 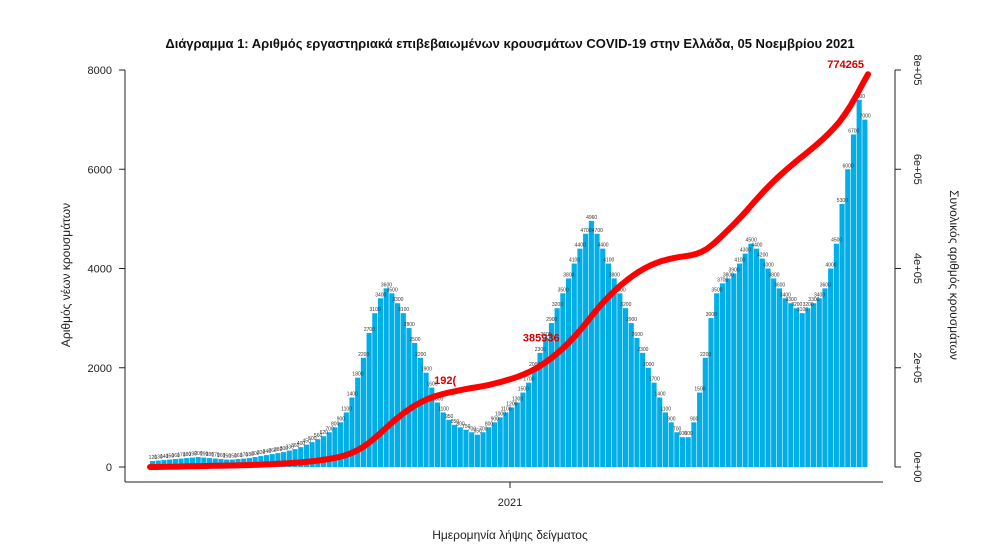 I want to click on bar-value-label: 1700, so click(x=528, y=380).